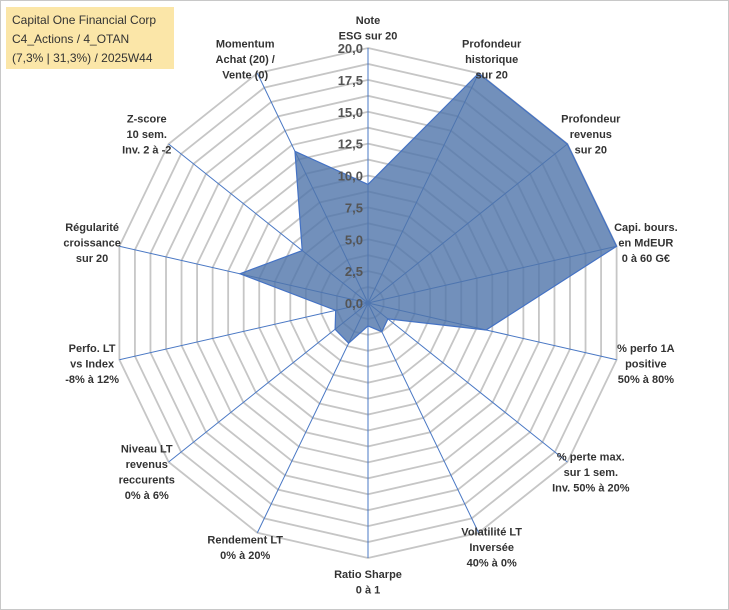 This screenshot has height=610, width=729. Describe the element at coordinates (147, 496) in the screenshot. I see `axis-label-line: 0% à 6%` at that location.